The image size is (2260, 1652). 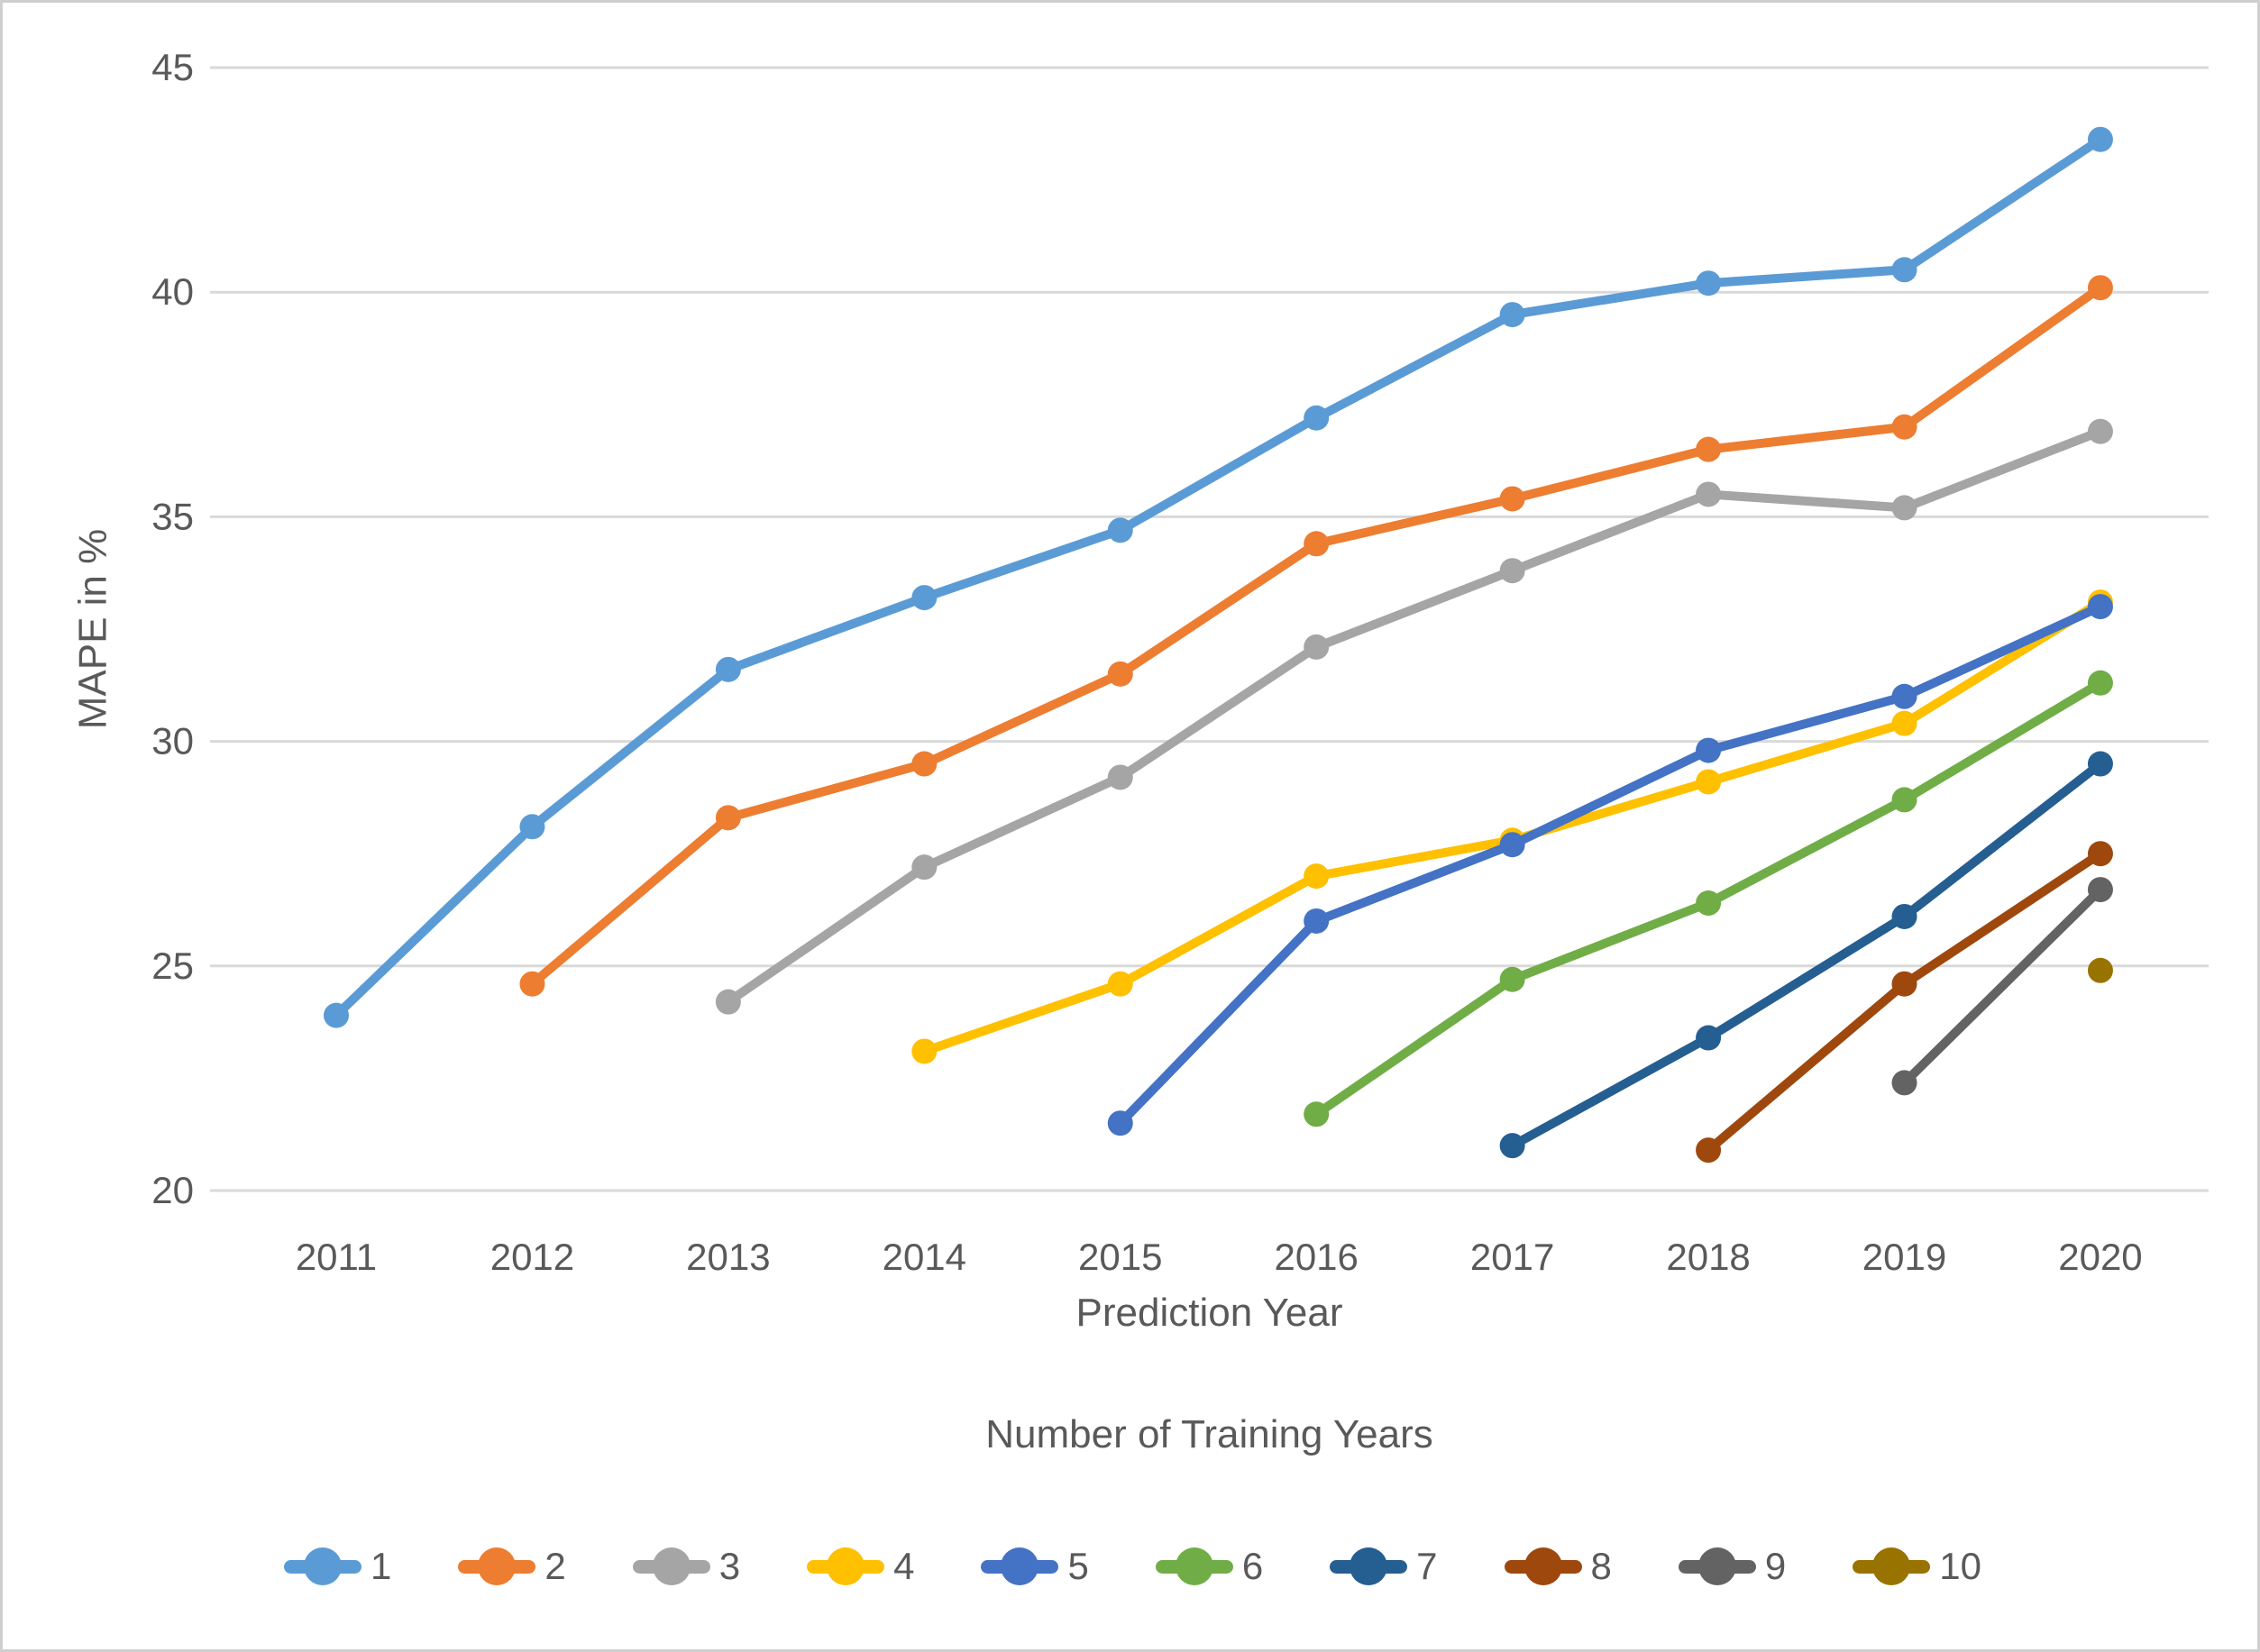 I want to click on legend-item-label: 6, so click(x=1252, y=1566).